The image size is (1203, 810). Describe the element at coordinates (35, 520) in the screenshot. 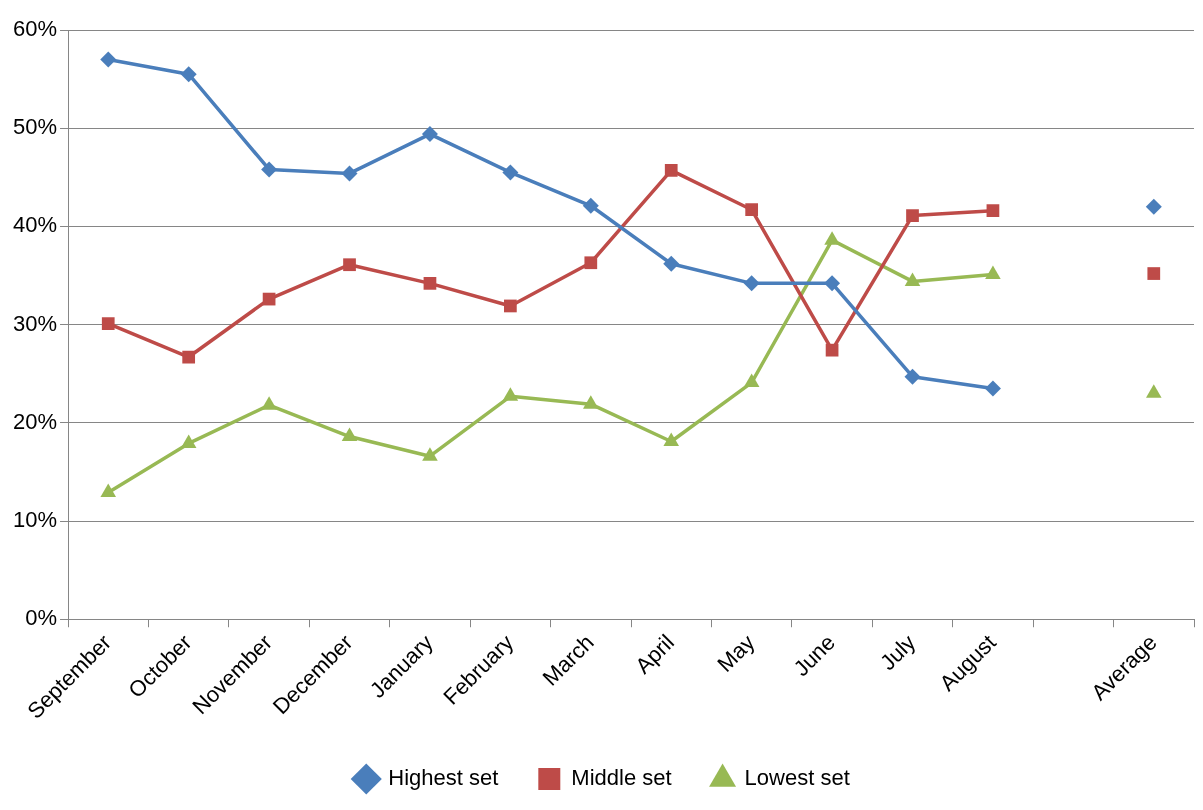

I see `y-tick-label: 10%` at that location.